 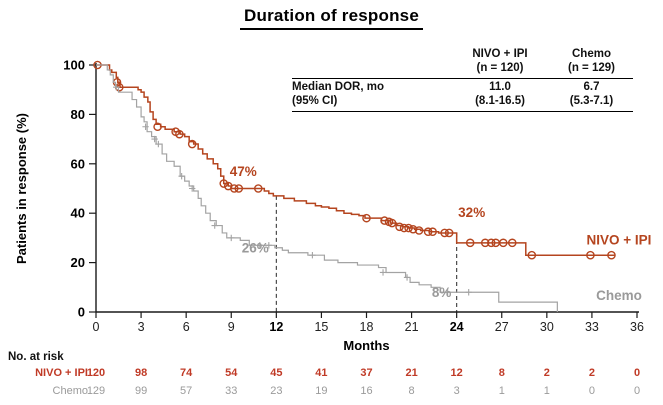 I want to click on x-tick-label-12: 12, so click(x=276, y=327).